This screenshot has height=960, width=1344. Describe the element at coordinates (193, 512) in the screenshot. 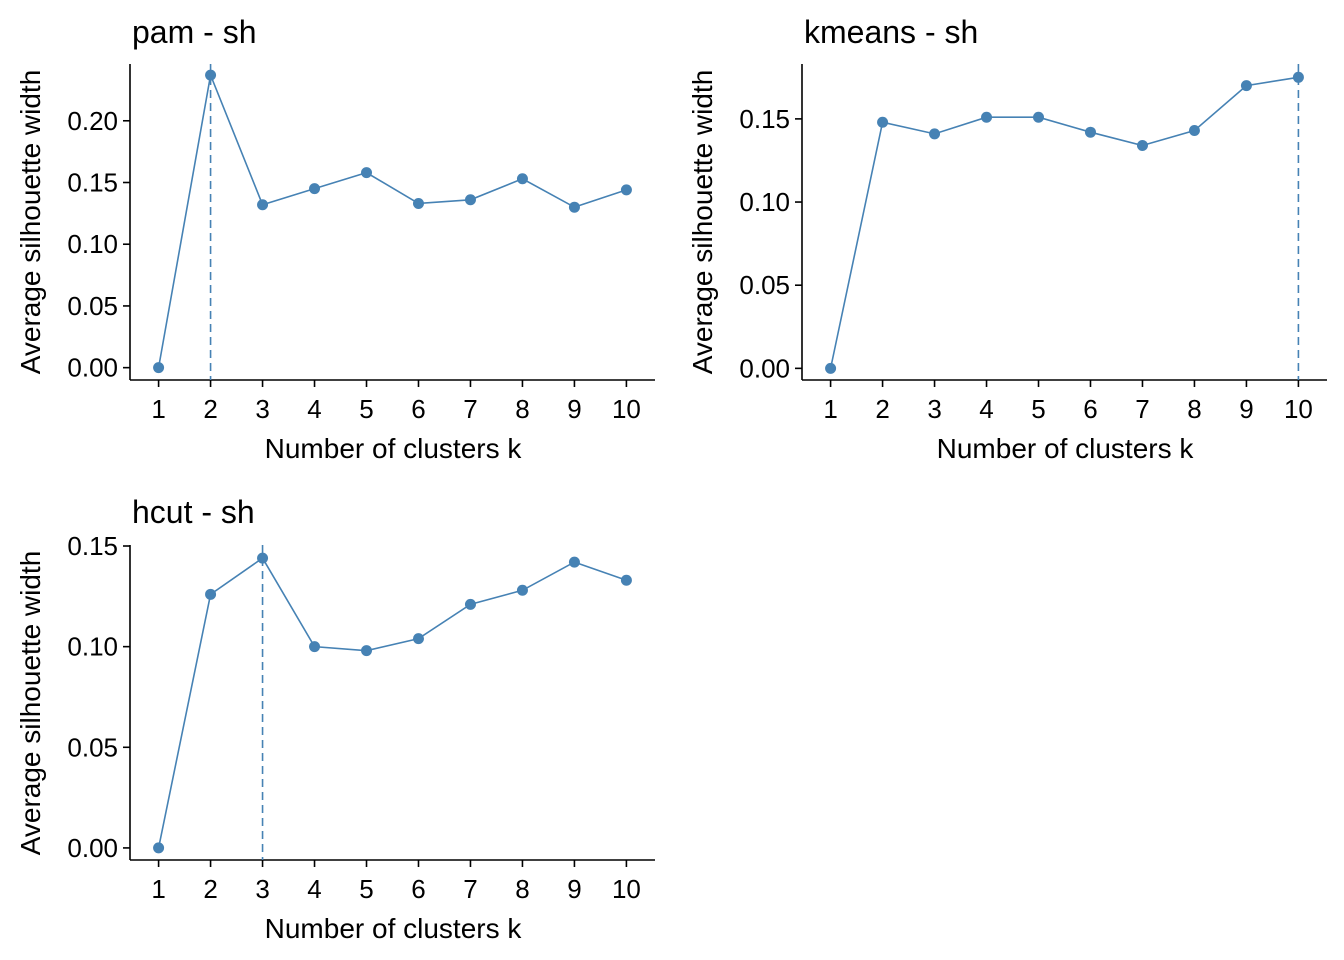

I see `chart-title: hcut - sh` at that location.